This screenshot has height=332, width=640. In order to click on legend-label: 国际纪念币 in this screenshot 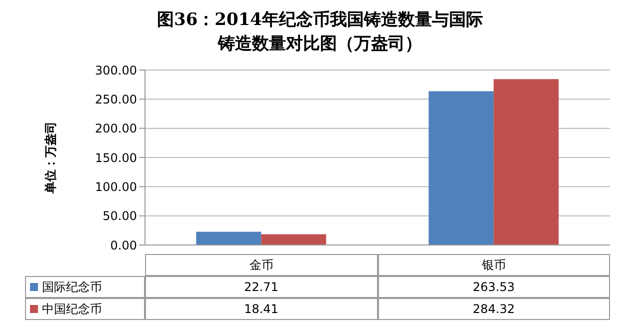, I will do `click(85, 287)`.